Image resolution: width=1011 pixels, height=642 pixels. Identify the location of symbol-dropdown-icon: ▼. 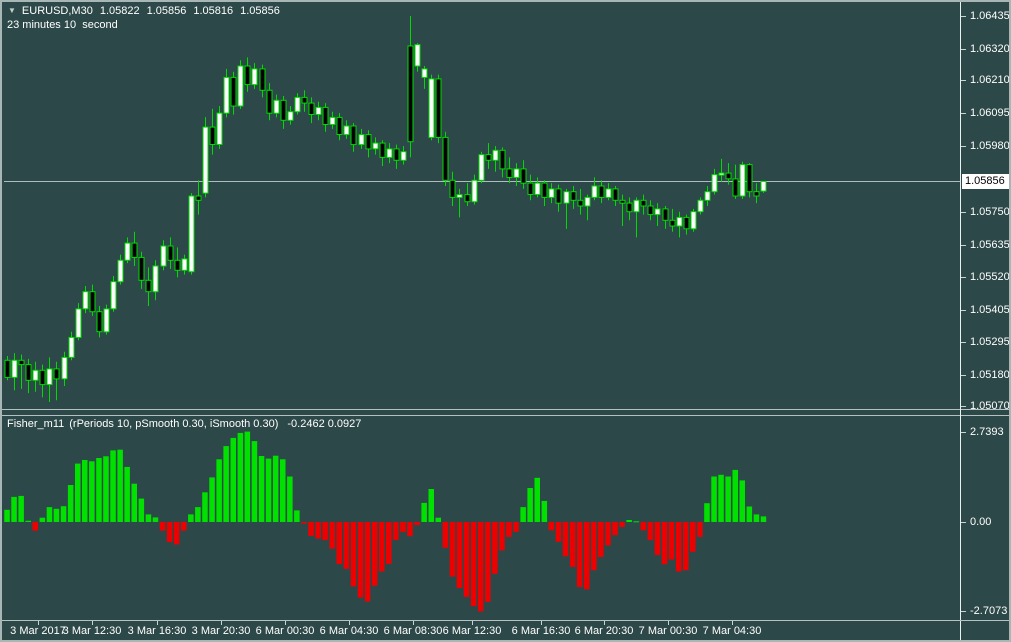
(12, 10).